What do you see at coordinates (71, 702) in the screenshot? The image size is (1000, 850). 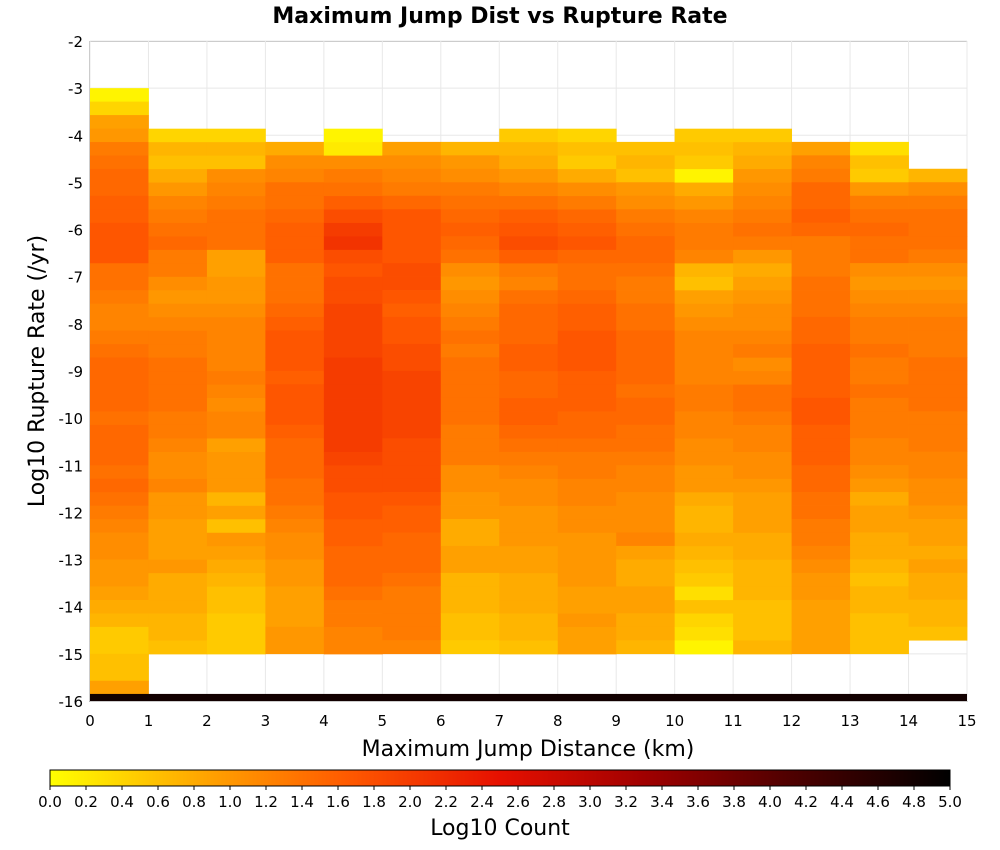 I see `y-tick-label: -16` at bounding box center [71, 702].